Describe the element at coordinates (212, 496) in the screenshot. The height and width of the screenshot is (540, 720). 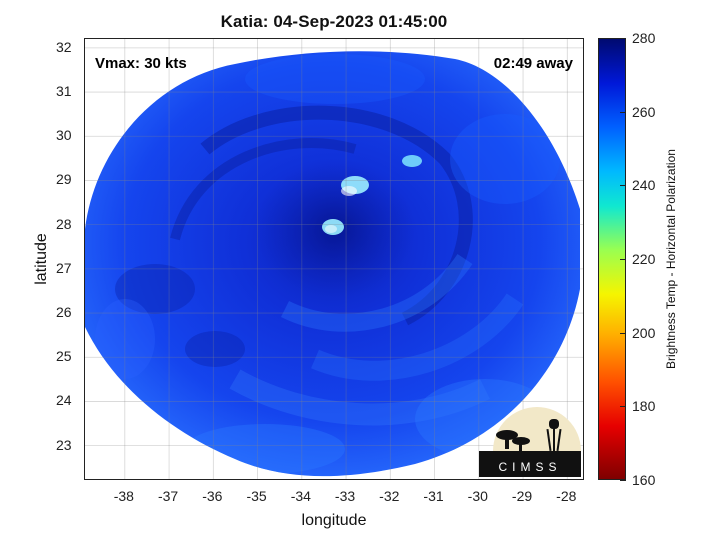
I see `x-tick-label: -36` at that location.